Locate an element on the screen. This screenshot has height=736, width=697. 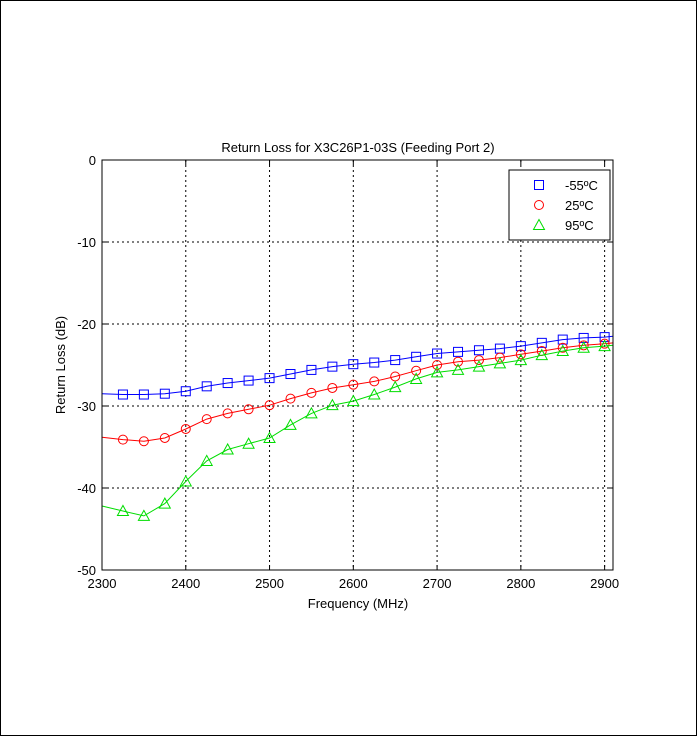
y-tick-label: -40 is located at coordinates (86, 488).